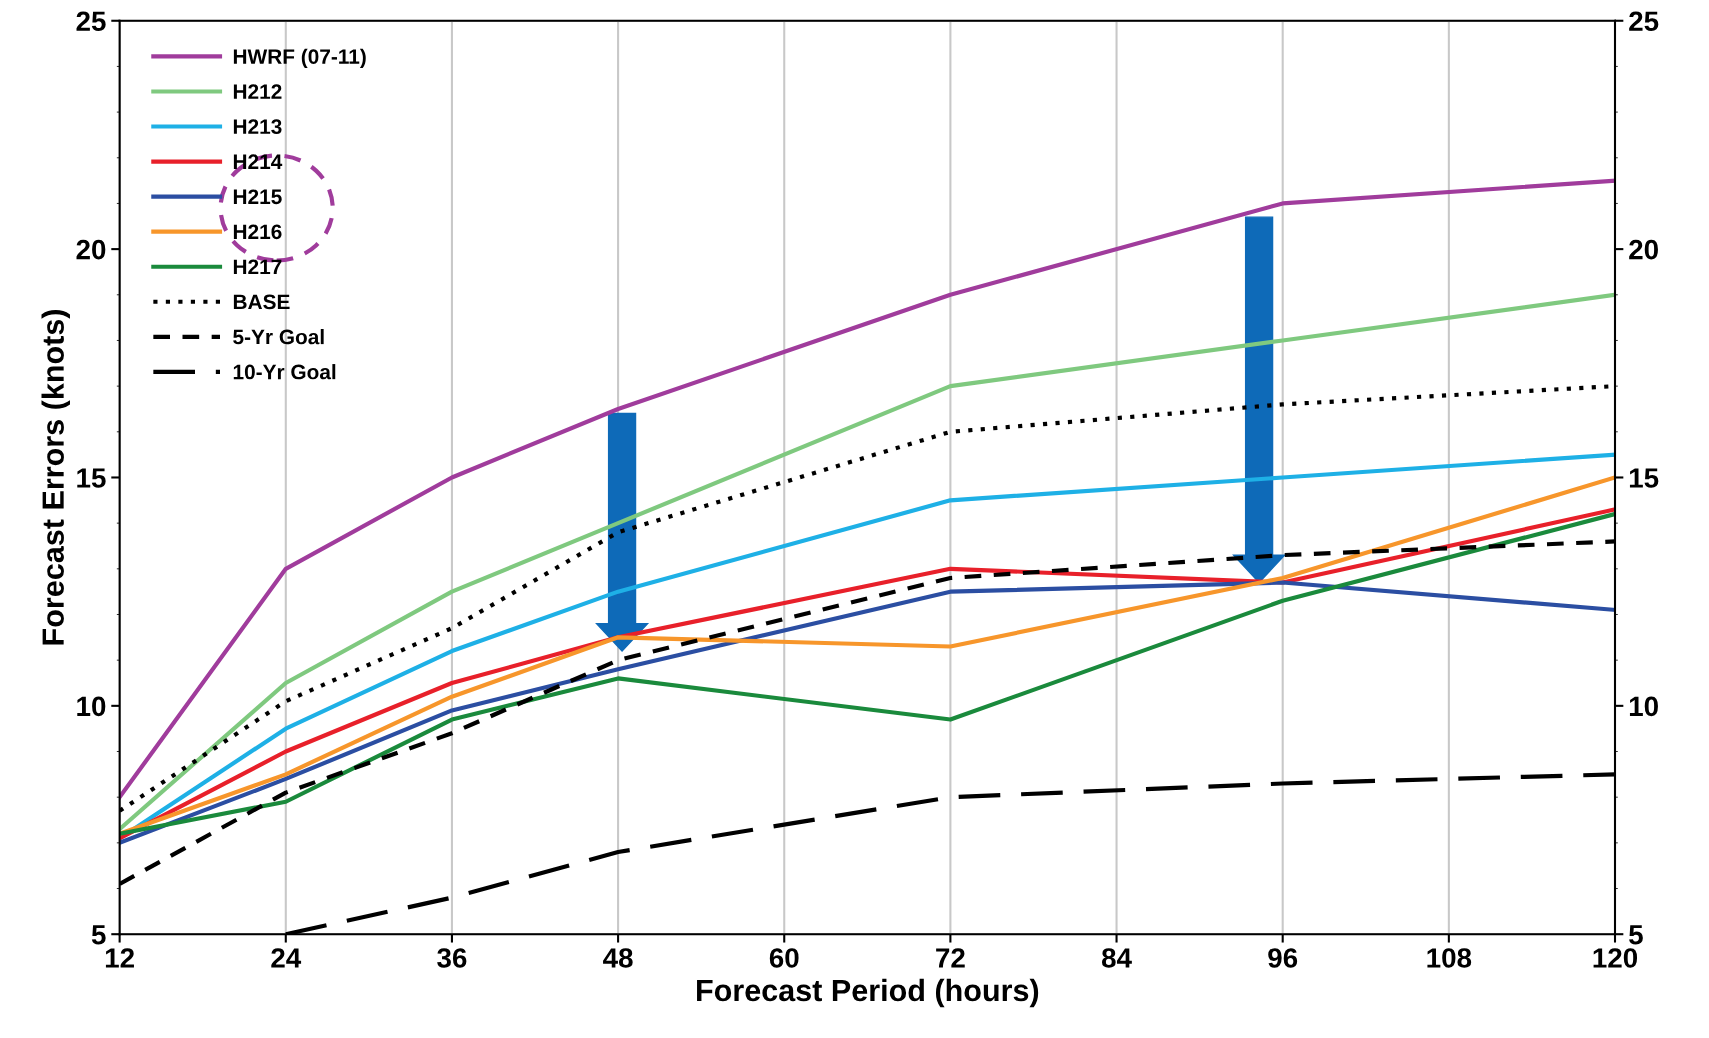 The width and height of the screenshot is (1709, 1038). Describe the element at coordinates (257, 267) in the screenshot. I see `legend-label: H217` at that location.